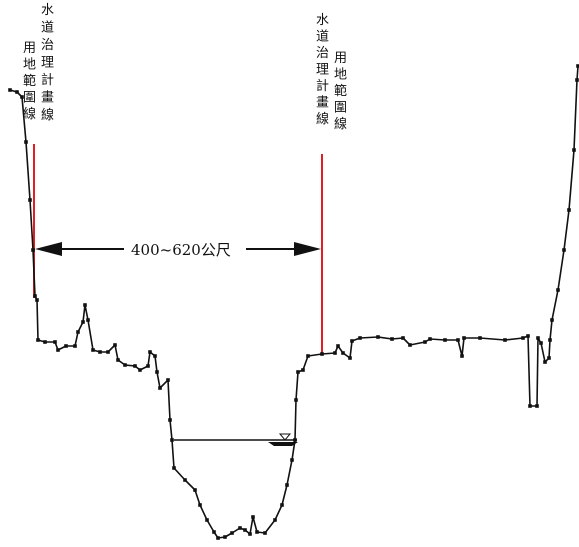 The height and width of the screenshot is (547, 579). What do you see at coordinates (307, 249) in the screenshot?
I see `dimension-arrow-right` at bounding box center [307, 249].